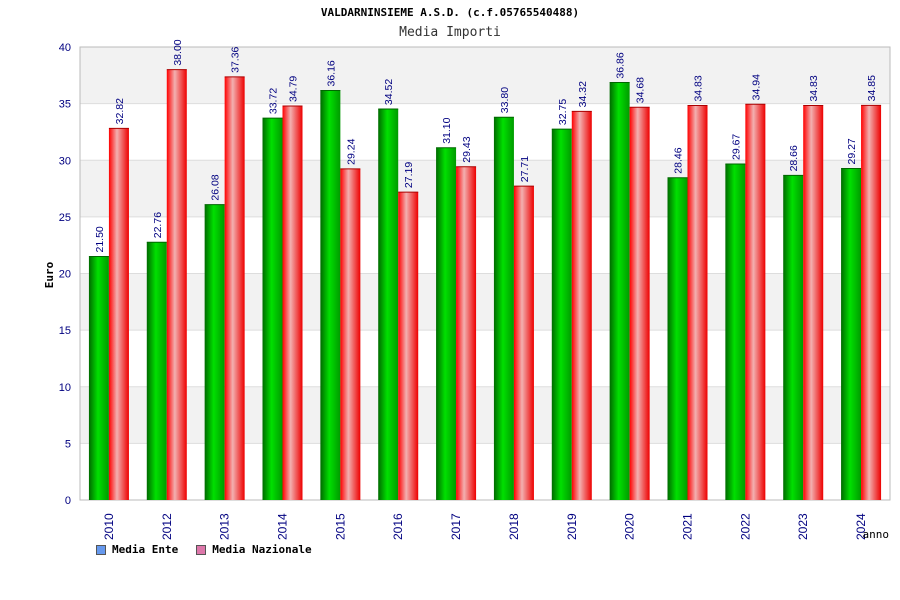 The height and width of the screenshot is (600, 900). Describe the element at coordinates (466, 333) in the screenshot. I see `bar-media-nazionale-2017` at that location.